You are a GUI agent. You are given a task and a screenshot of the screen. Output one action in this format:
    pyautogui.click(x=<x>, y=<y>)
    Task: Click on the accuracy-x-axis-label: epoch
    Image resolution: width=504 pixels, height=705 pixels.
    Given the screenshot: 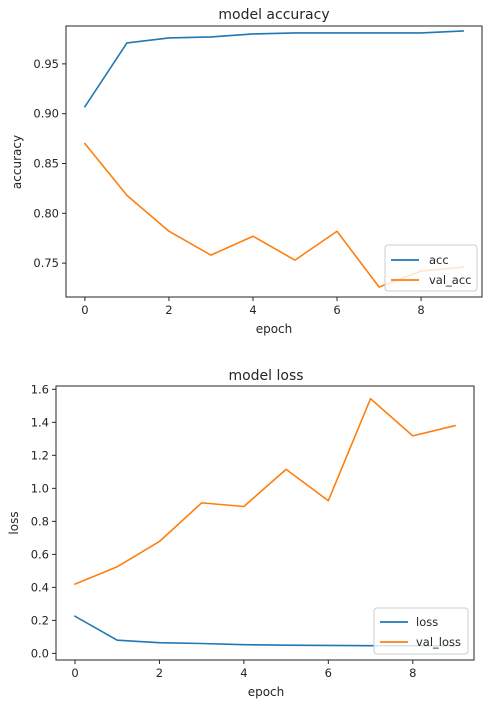 What is the action you would take?
    pyautogui.click(x=274, y=329)
    